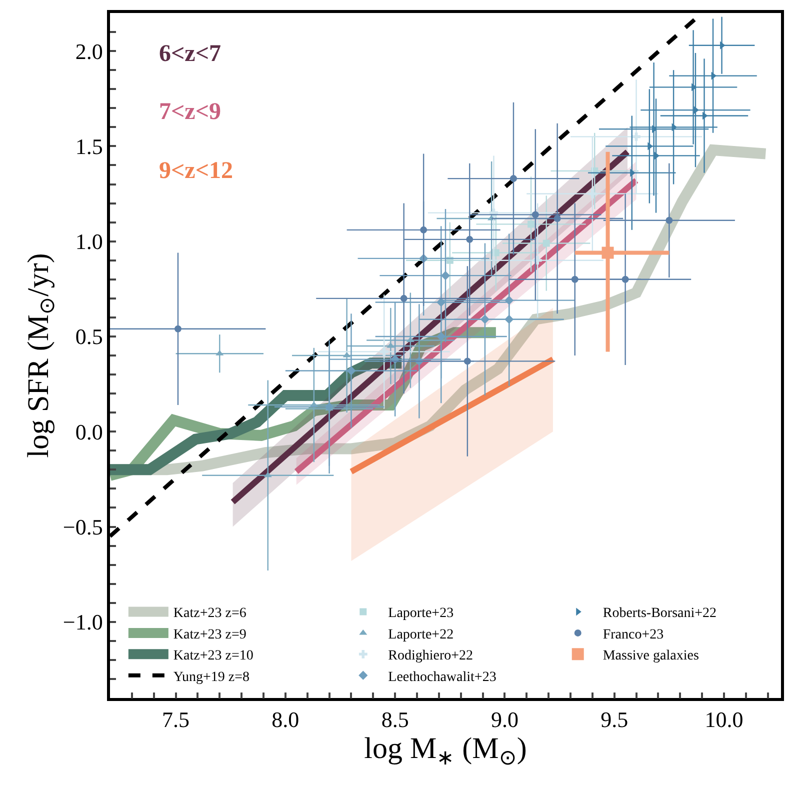 Image resolution: width=794 pixels, height=793 pixels. What do you see at coordinates (724, 719) in the screenshot?
I see `x-tick-label: 10.0` at bounding box center [724, 719].